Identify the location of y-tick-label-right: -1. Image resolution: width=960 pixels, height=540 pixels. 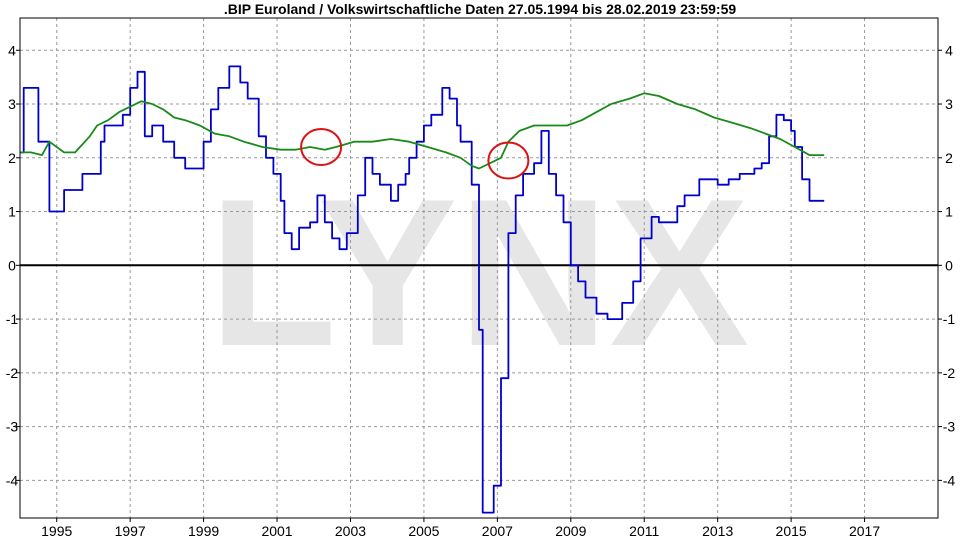
(949, 319).